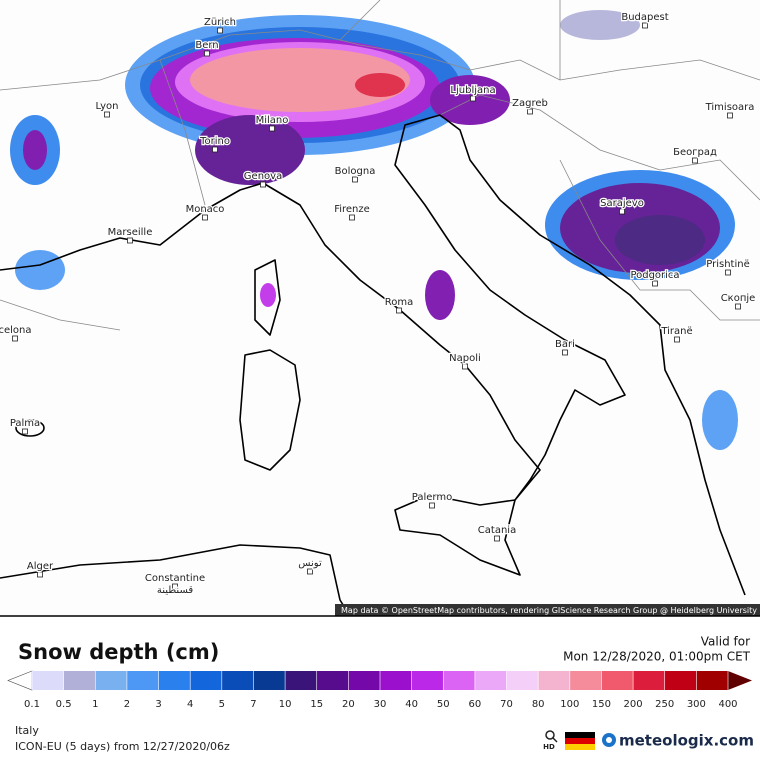 The height and width of the screenshot is (764, 760). I want to click on city-label: Timisoara, so click(730, 107).